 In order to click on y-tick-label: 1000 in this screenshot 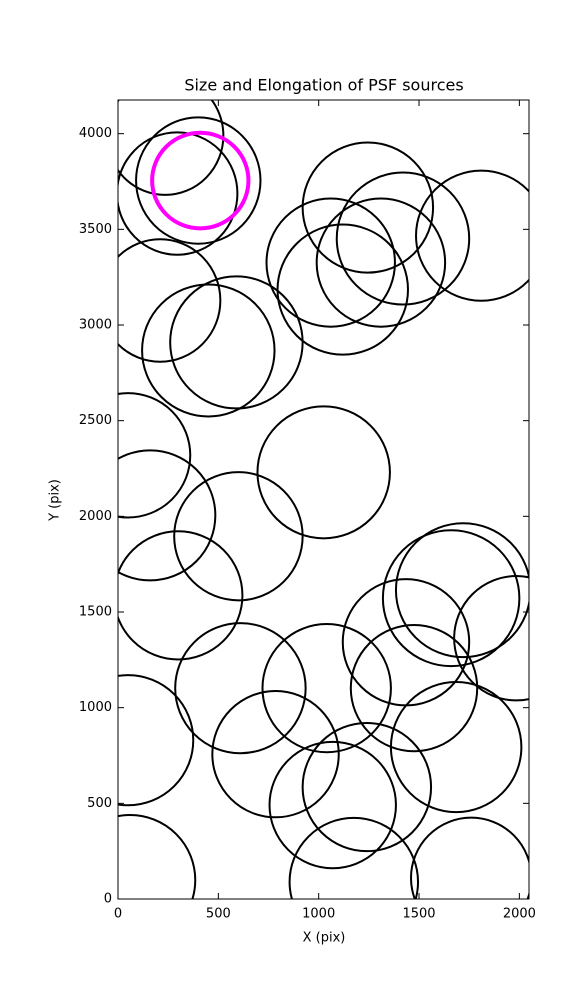, I will do `click(95, 707)`.